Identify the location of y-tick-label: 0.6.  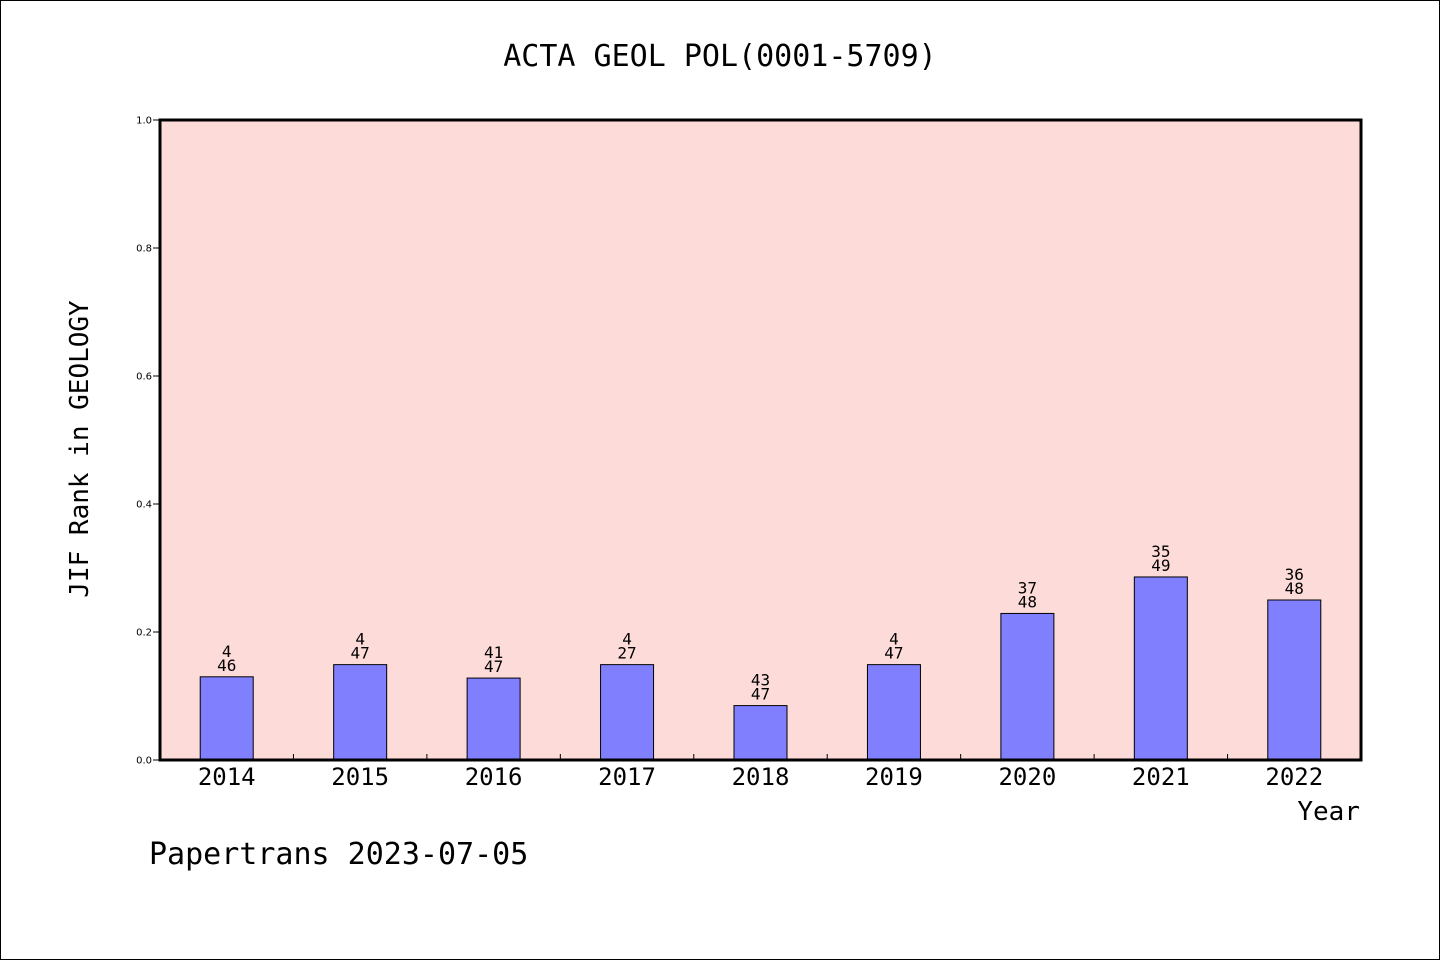
(144, 377).